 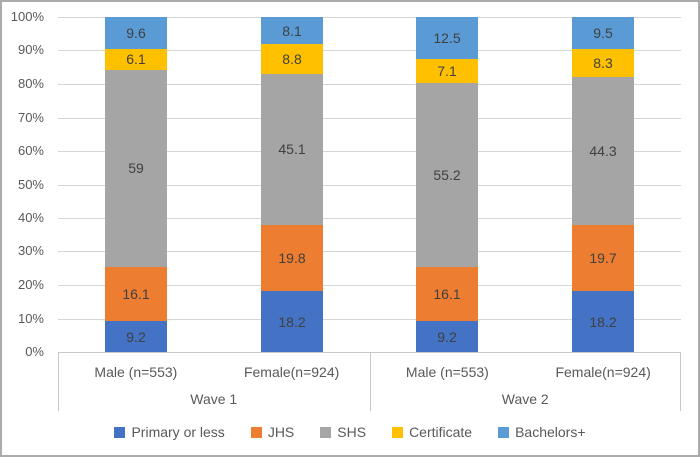 I want to click on y-tick-label-40: 40%, so click(x=30, y=217).